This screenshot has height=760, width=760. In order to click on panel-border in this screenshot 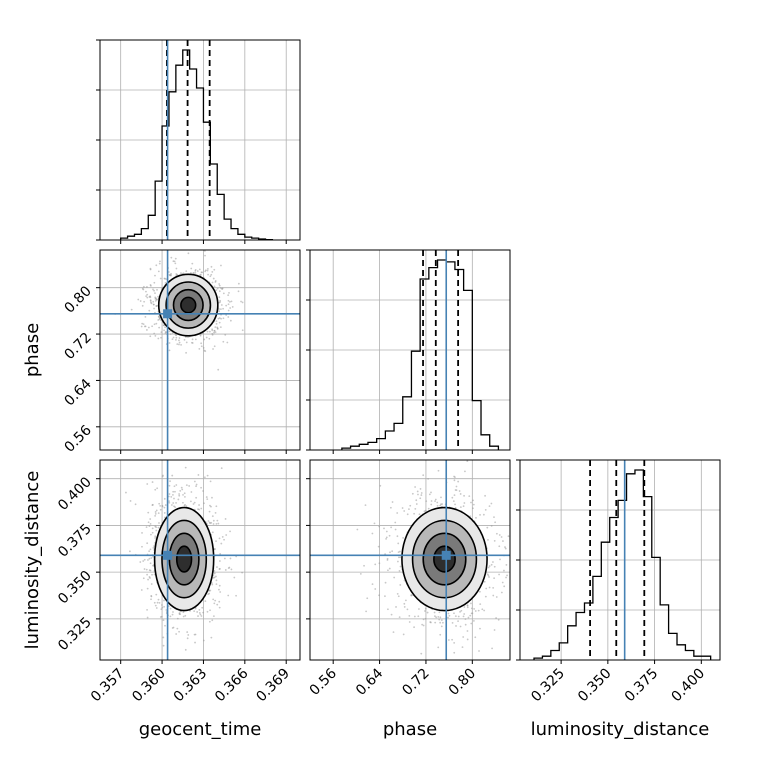, I will do `click(410, 560)`.